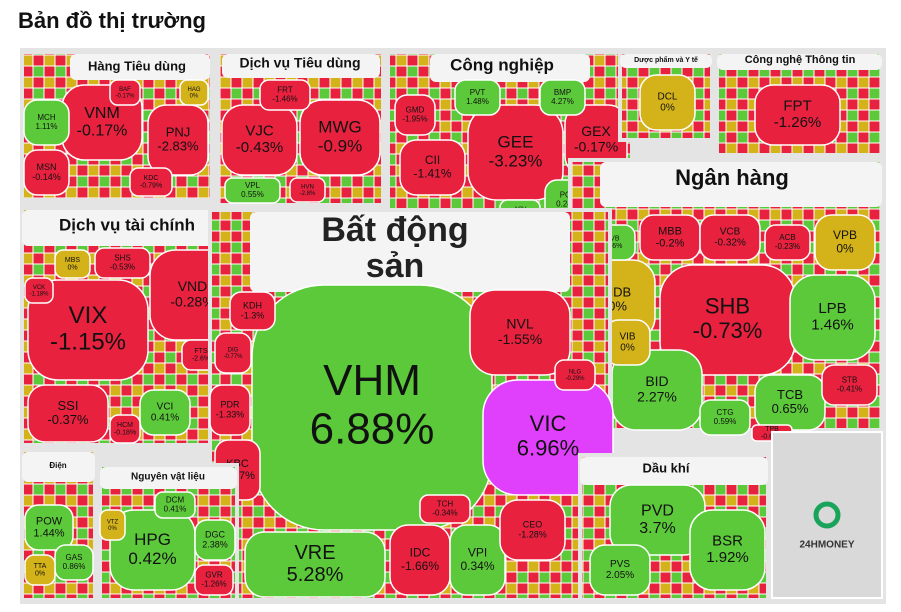 The image size is (901, 612). What do you see at coordinates (201, 351) in the screenshot?
I see `stock-ticker: FTS` at bounding box center [201, 351].